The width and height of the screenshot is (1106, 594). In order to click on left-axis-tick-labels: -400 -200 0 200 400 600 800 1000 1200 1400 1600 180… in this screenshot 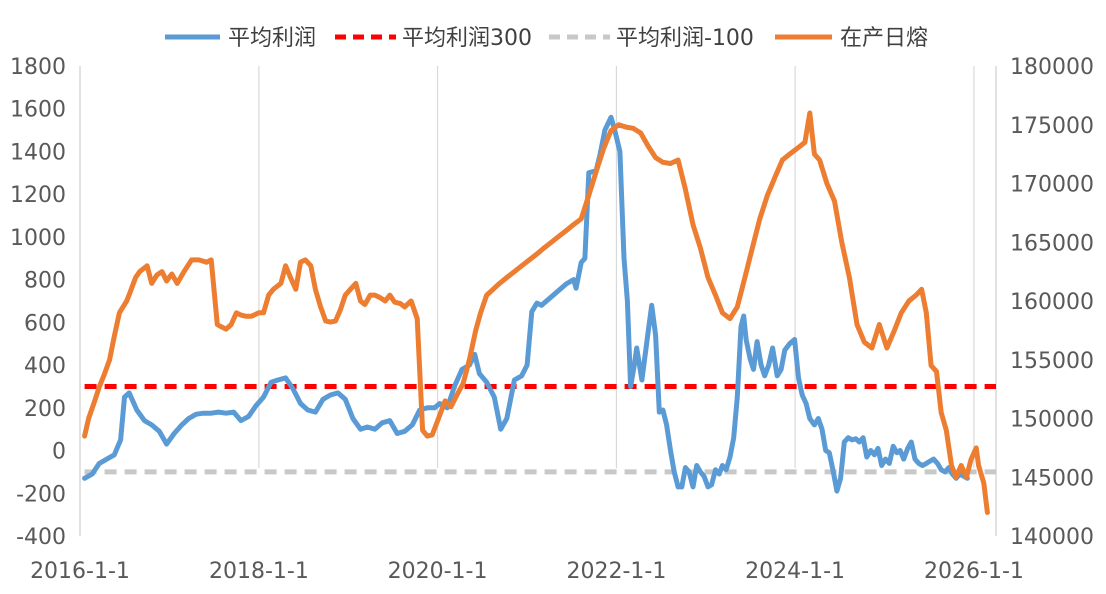, I will do `click(38, 302)`.